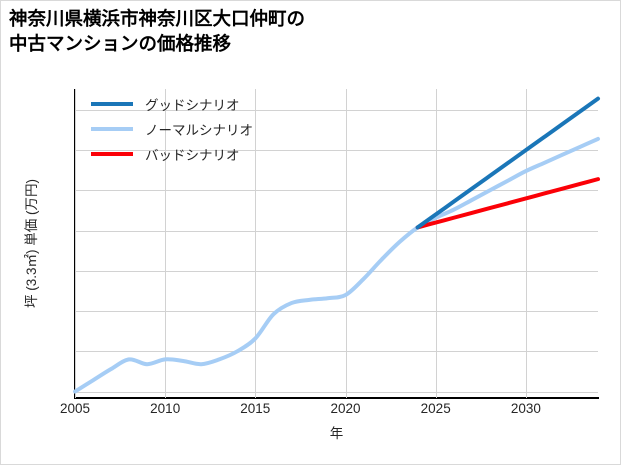  I want to click on legend-label-normal: ノーマルシナリオ, so click(199, 130).